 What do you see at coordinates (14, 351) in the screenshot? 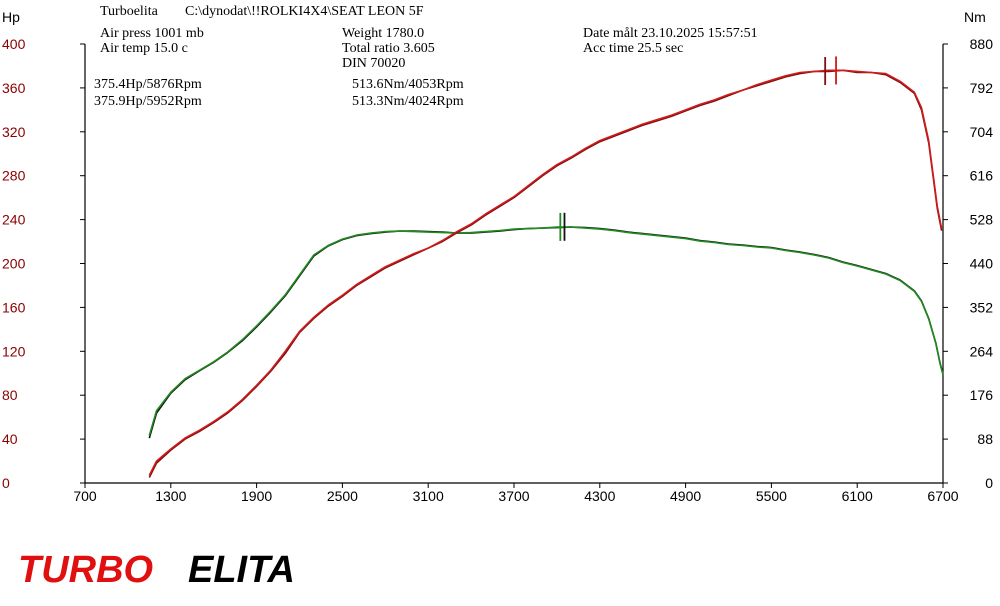
I see `y-left-tick-label: 120` at bounding box center [14, 351].